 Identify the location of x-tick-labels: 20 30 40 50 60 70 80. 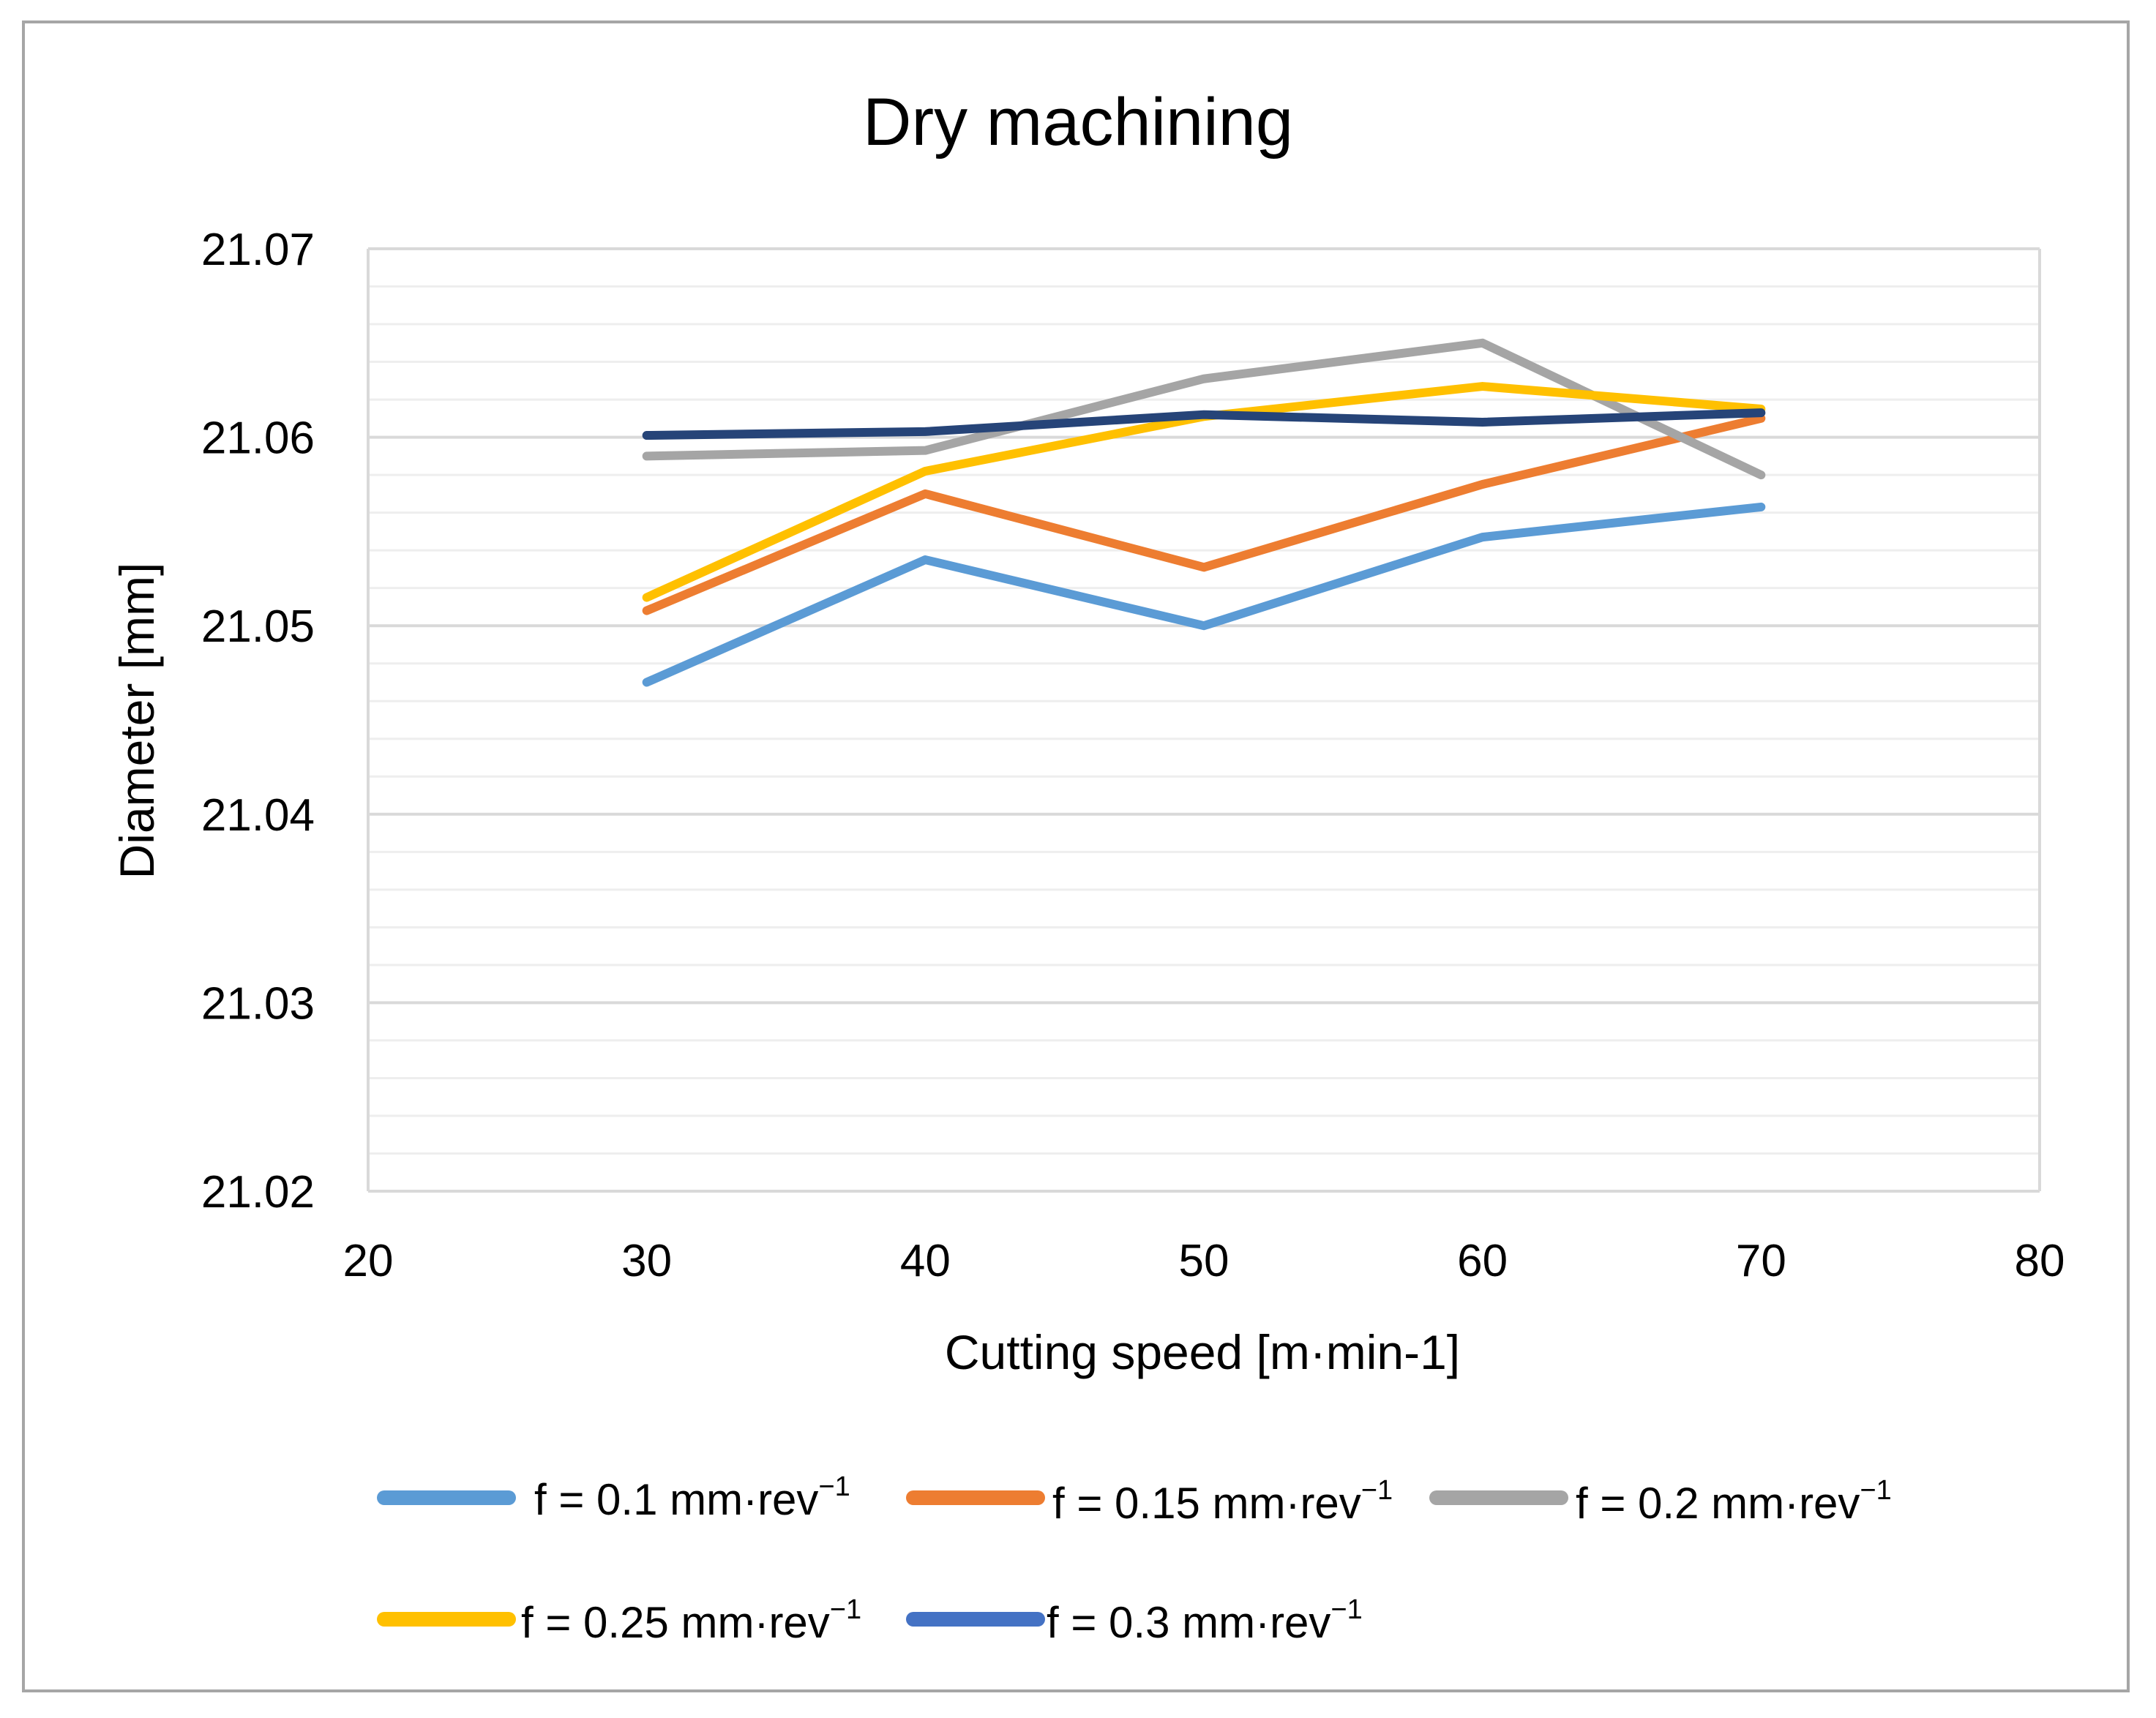
(1204, 1261).